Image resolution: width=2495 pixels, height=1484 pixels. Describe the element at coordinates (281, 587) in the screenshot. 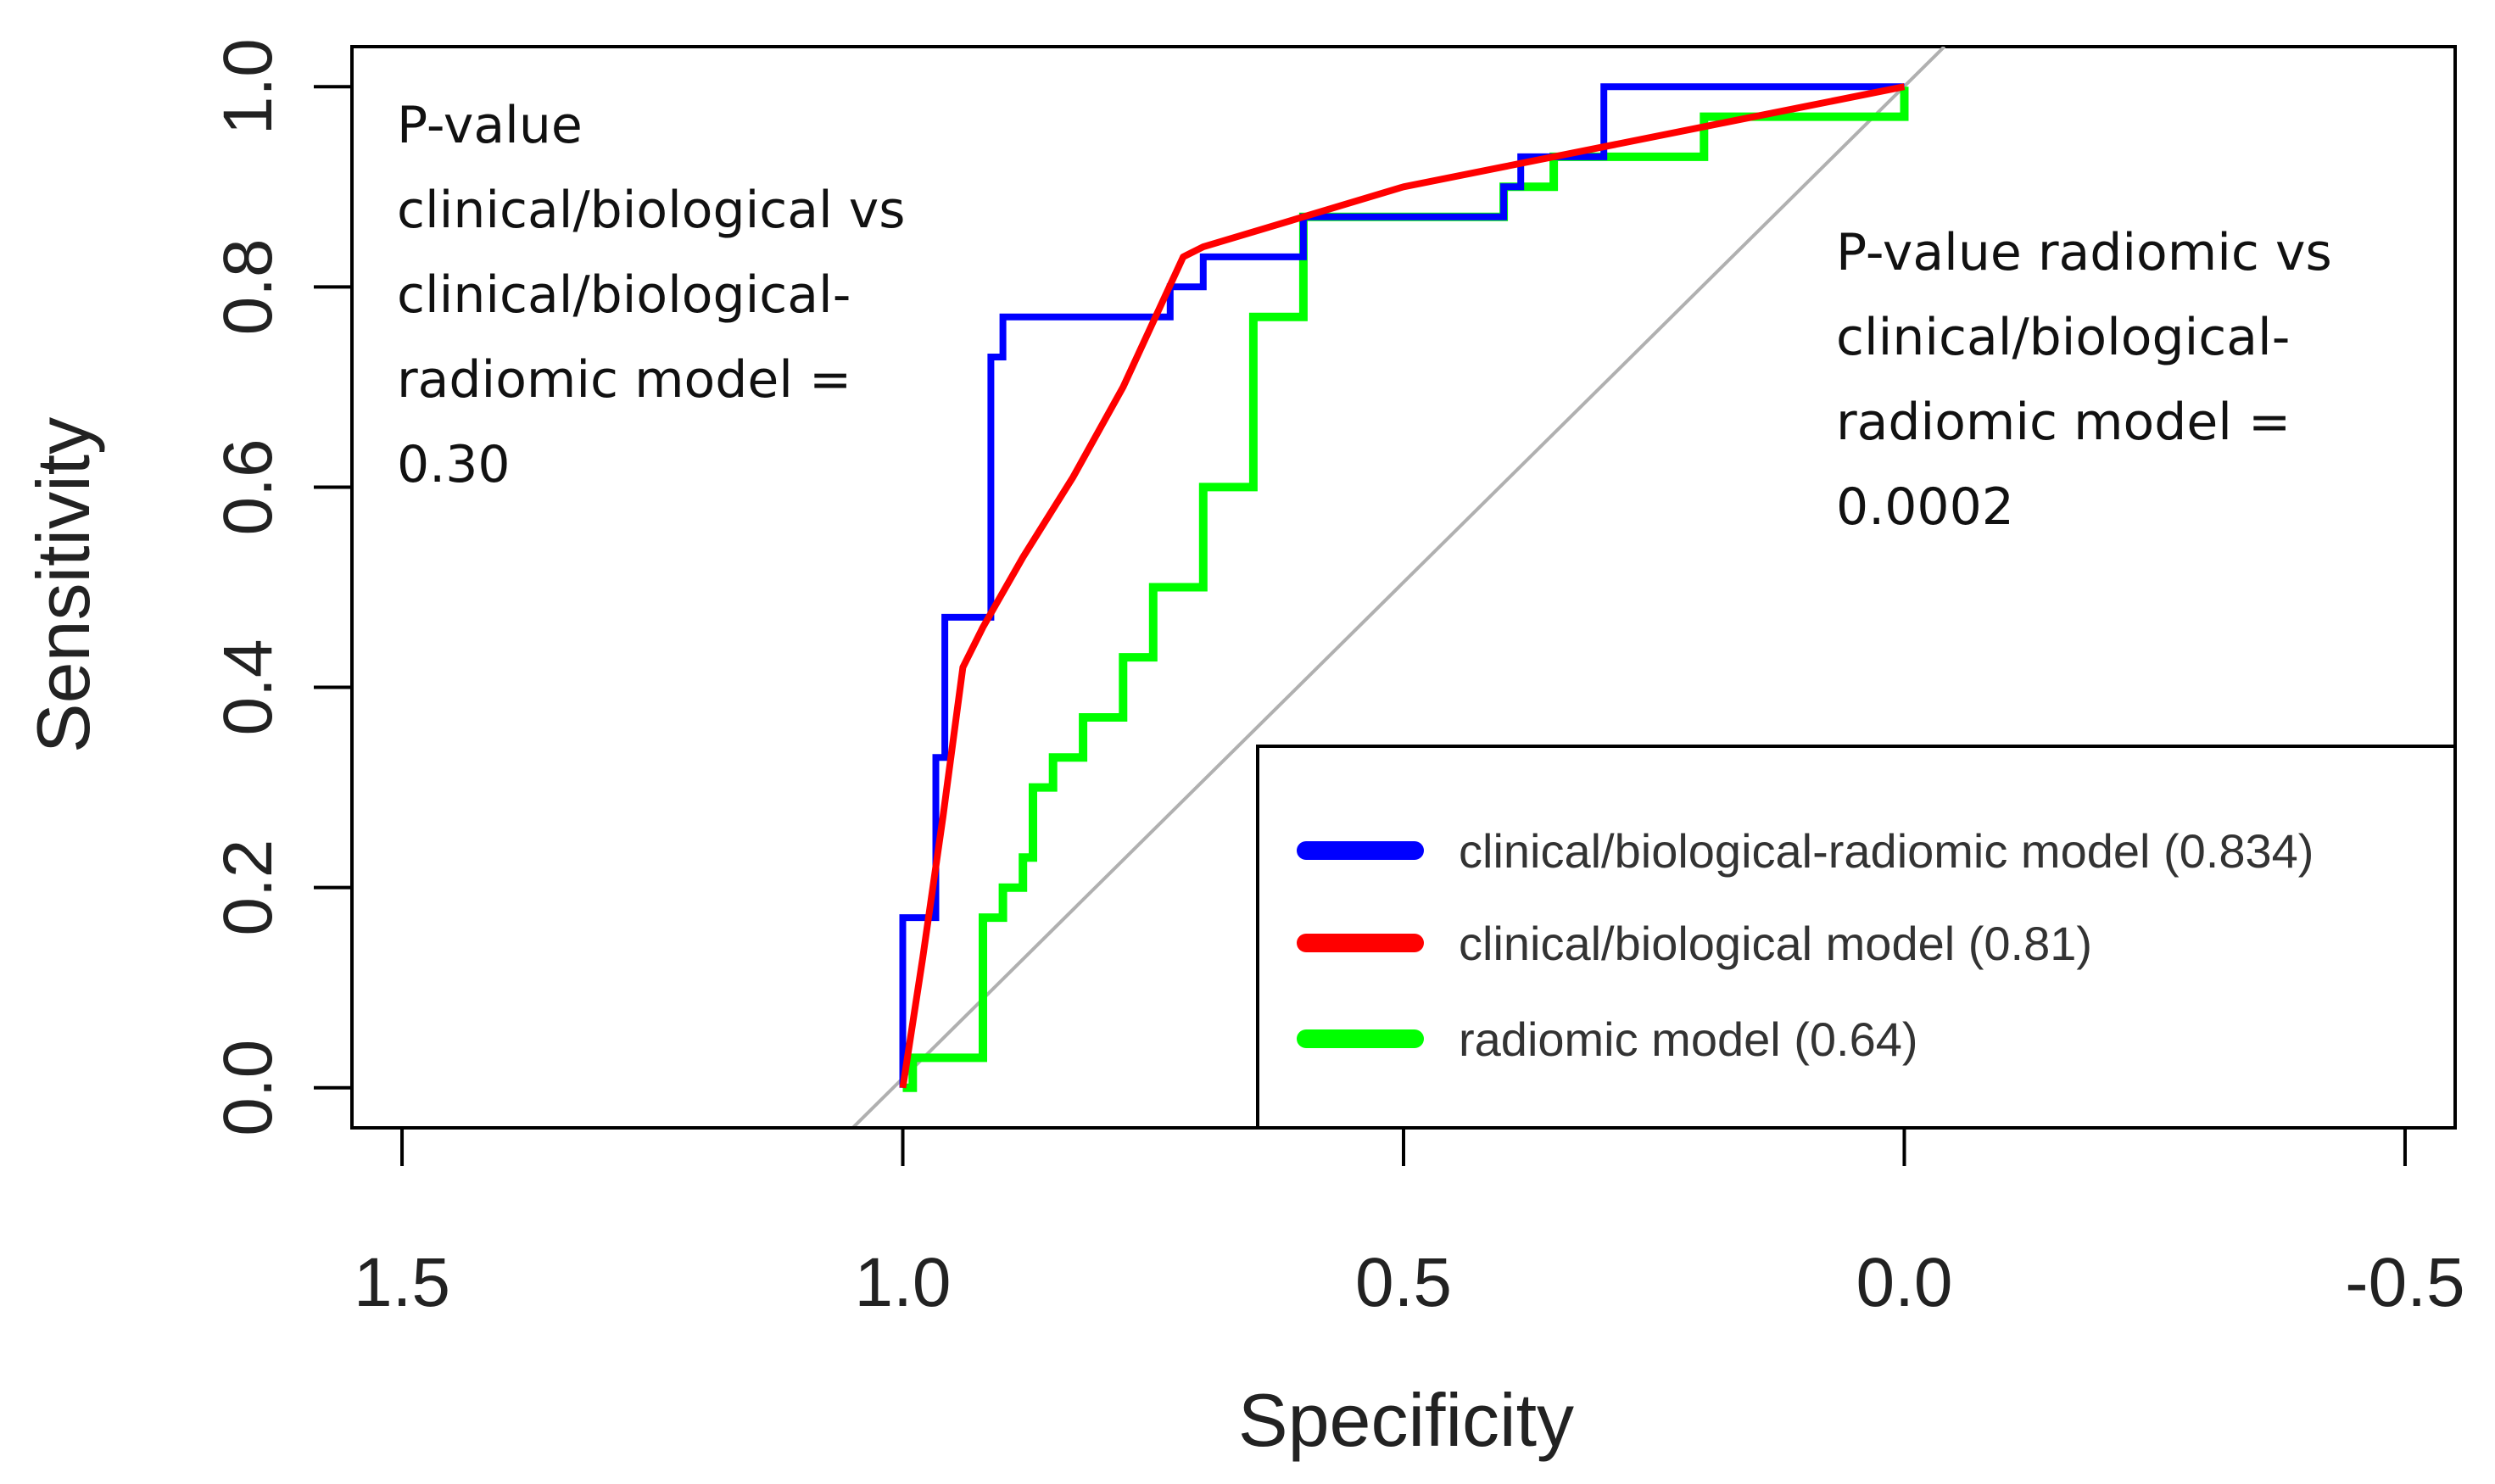

I see `y-axis: 0.0 0.2 0.4 0.6 0.8 1.0` at that location.